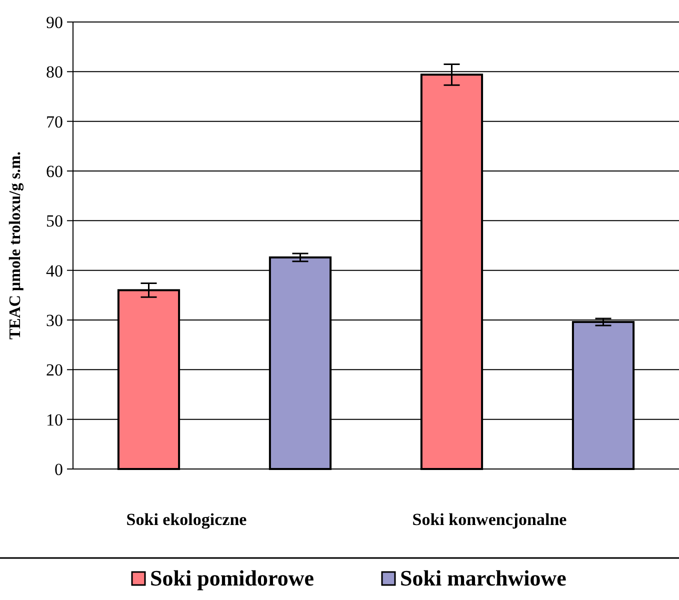 The width and height of the screenshot is (679, 600). I want to click on y-tick-label: 10, so click(54, 420).